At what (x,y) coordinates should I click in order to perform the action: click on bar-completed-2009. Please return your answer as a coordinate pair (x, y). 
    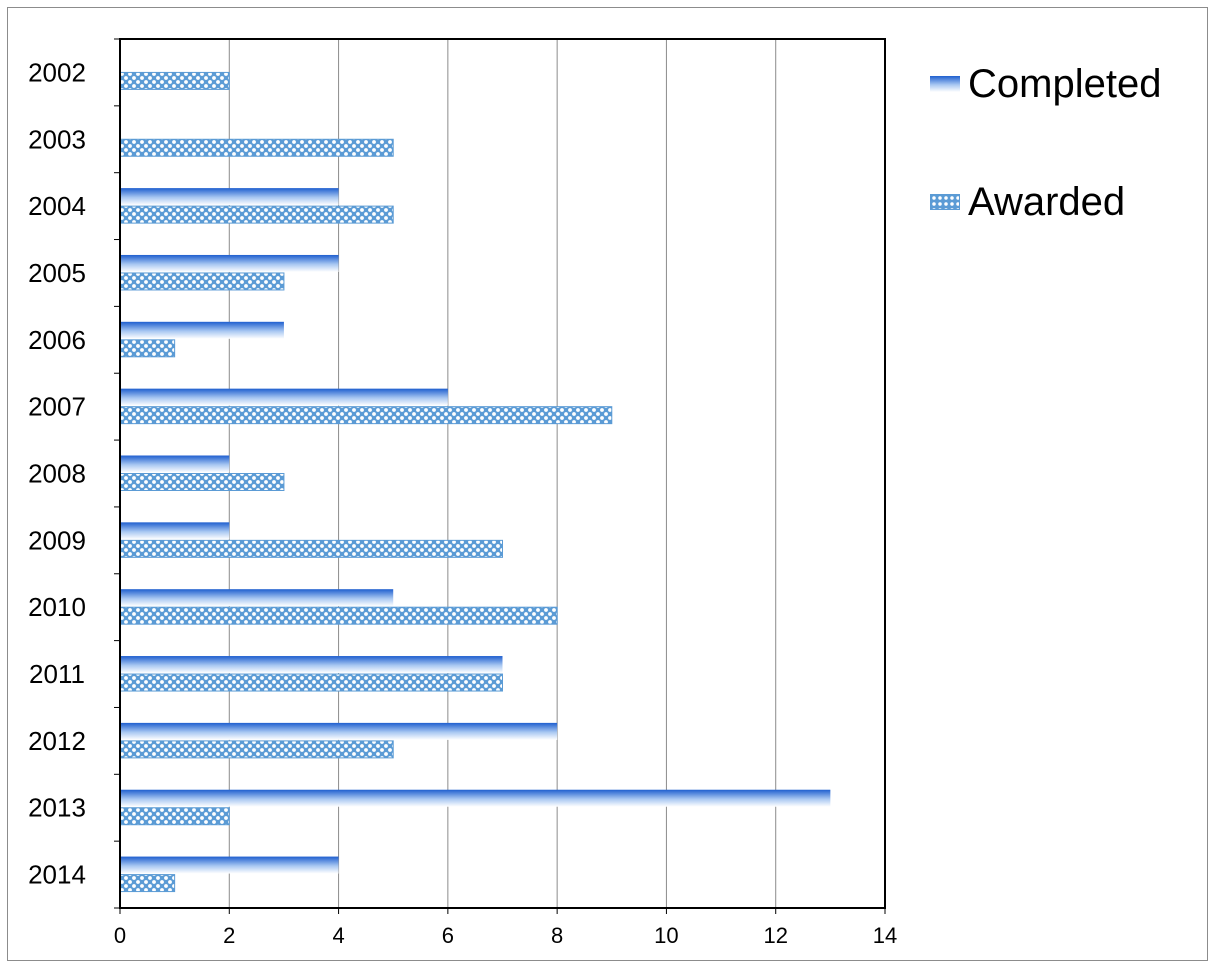
    Looking at the image, I should click on (175, 531).